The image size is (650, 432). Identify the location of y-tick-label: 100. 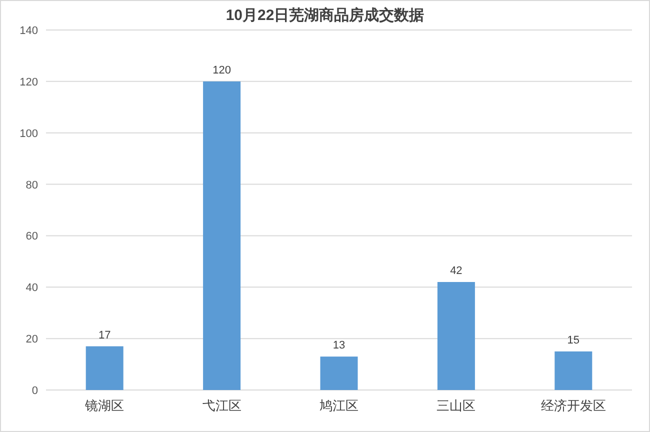
(29, 134).